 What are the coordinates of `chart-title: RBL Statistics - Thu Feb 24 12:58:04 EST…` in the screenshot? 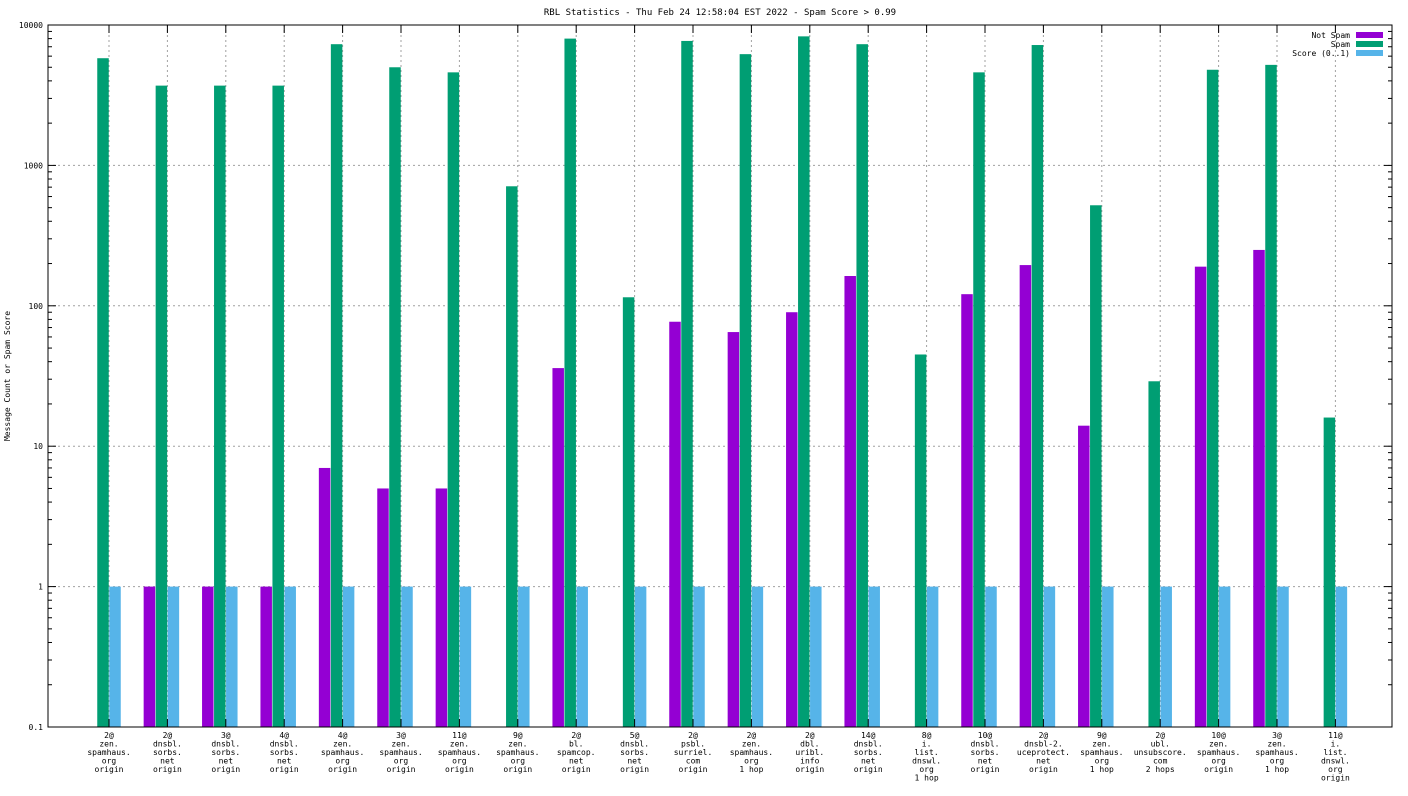 It's located at (720, 13).